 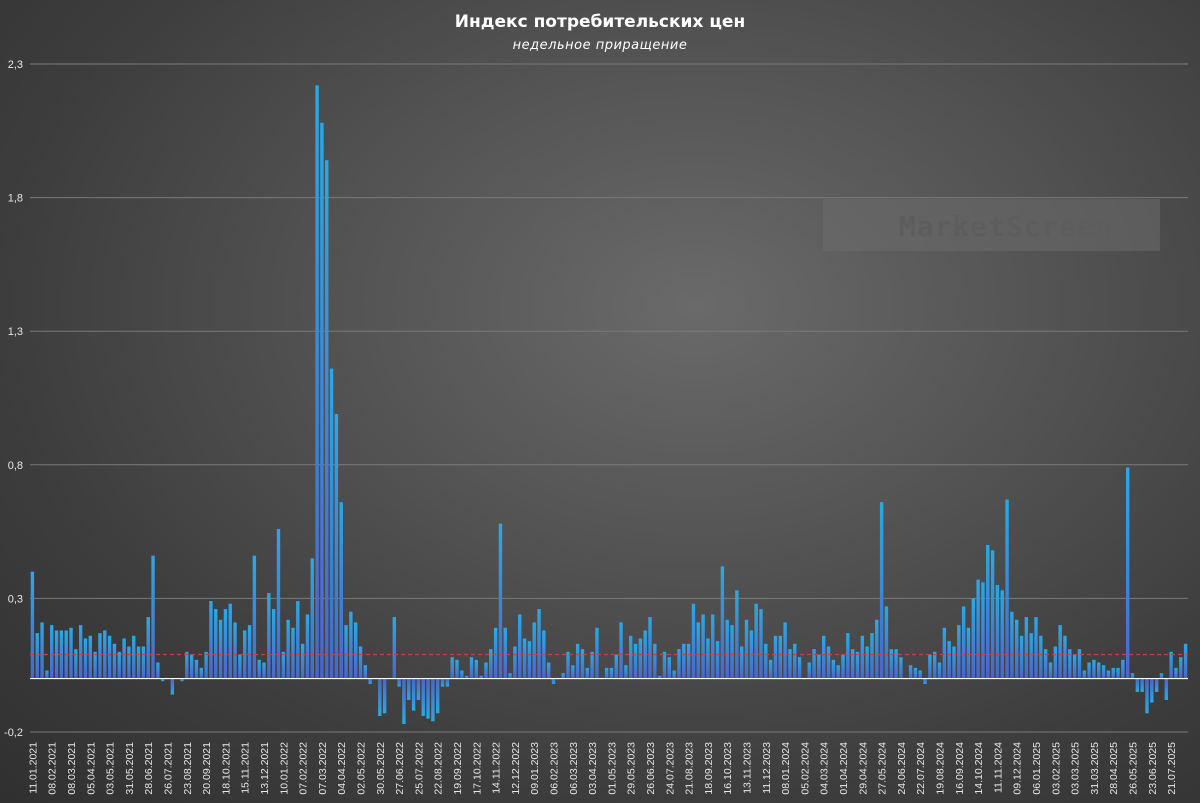 I want to click on x-tick-label: 27.05.2024, so click(x=883, y=768).